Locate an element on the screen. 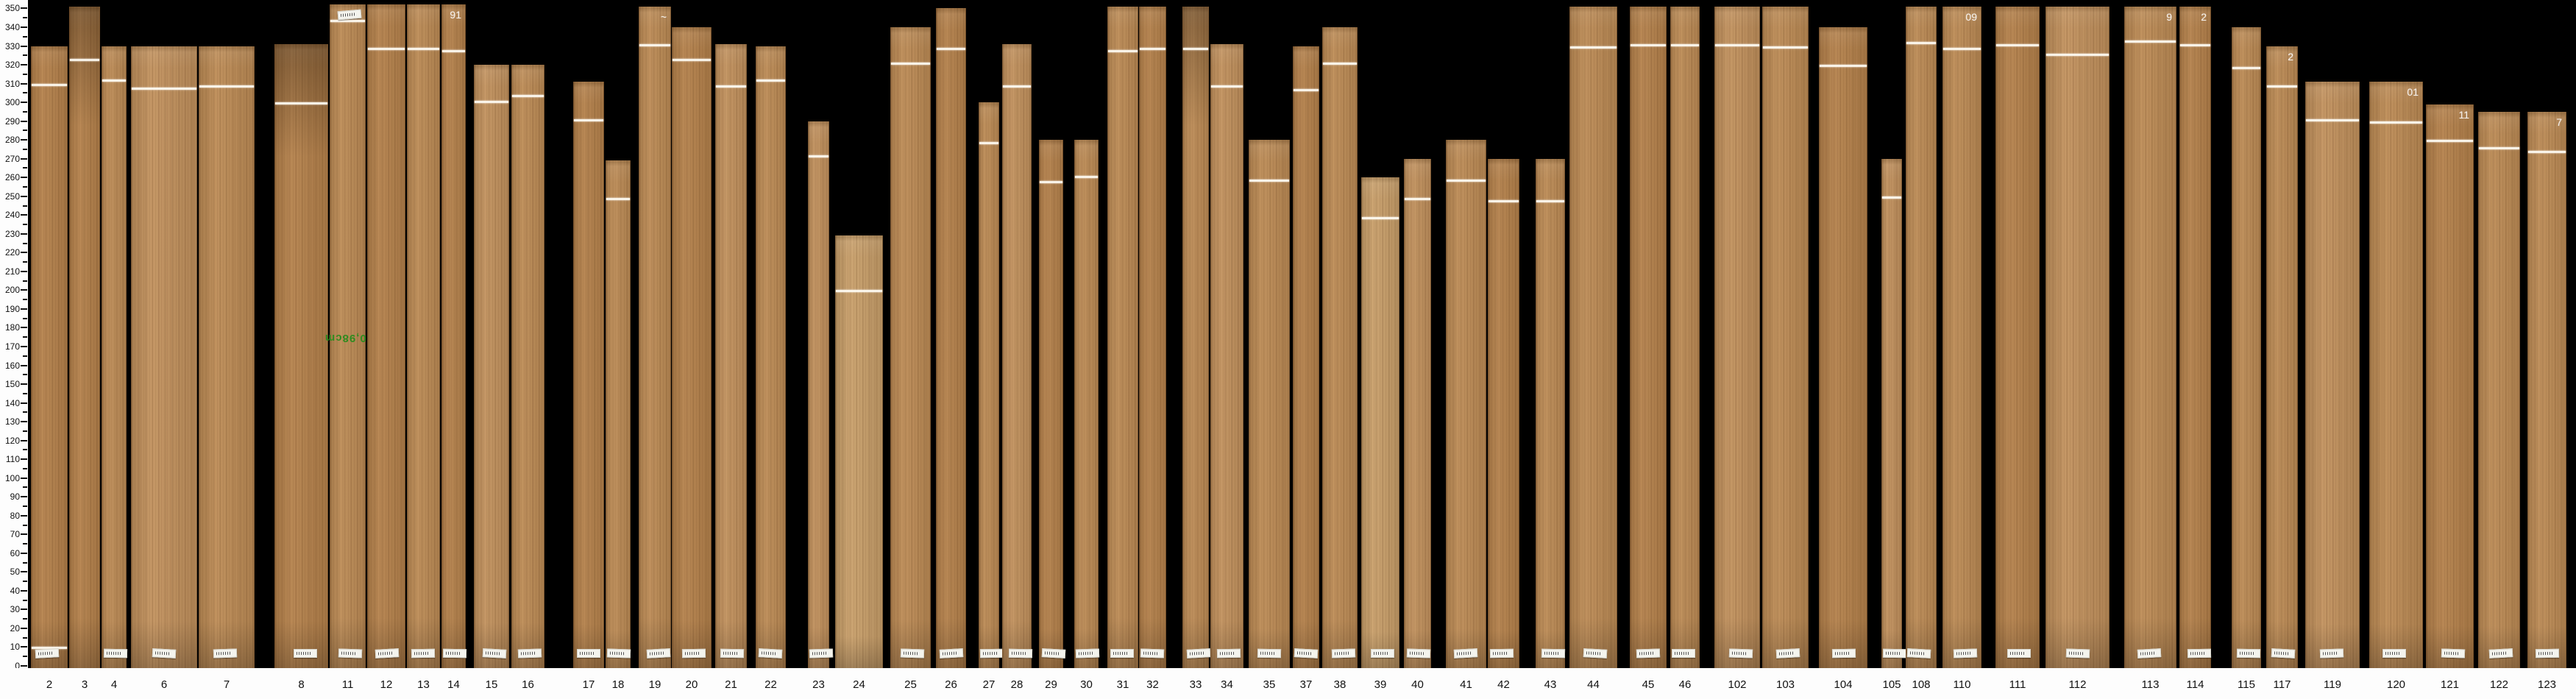 This screenshot has width=2576, height=699. ruler-tick-label: 180 is located at coordinates (12, 327).